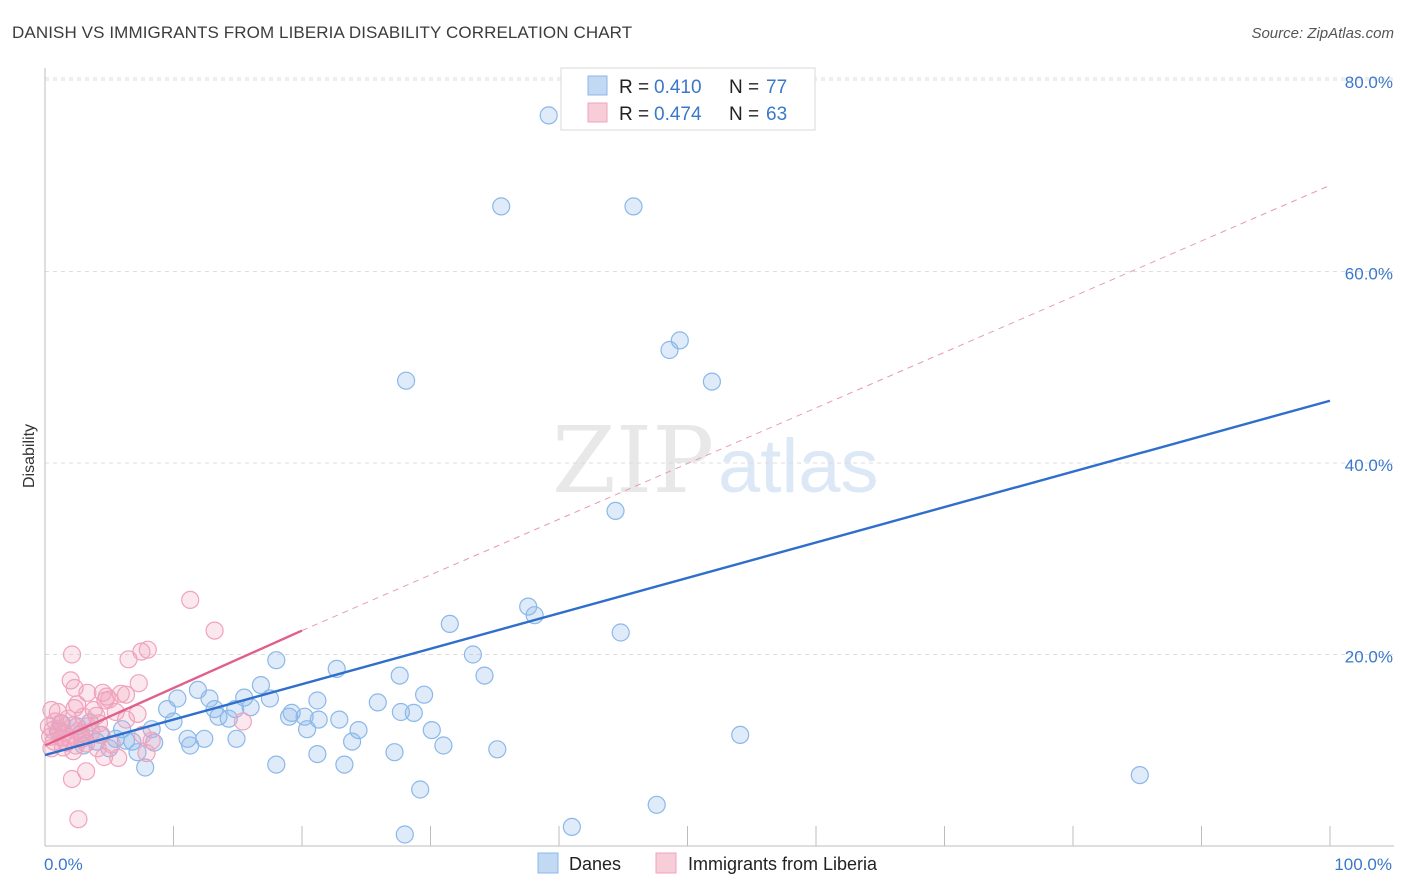 The height and width of the screenshot is (892, 1406). I want to click on stats-legend: R = 0.410 N = 77 R = 0.474 N = 63, so click(688, 99).